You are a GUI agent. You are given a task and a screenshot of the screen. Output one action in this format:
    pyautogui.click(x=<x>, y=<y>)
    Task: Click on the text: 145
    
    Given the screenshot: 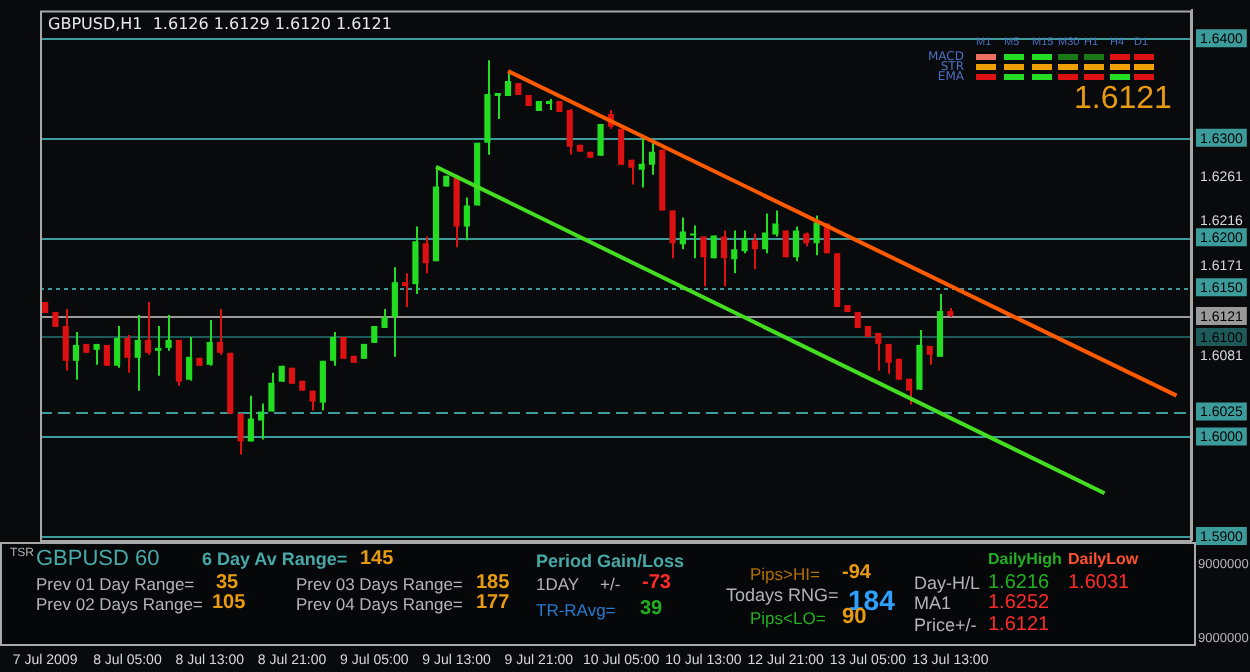 What is the action you would take?
    pyautogui.click(x=377, y=559)
    